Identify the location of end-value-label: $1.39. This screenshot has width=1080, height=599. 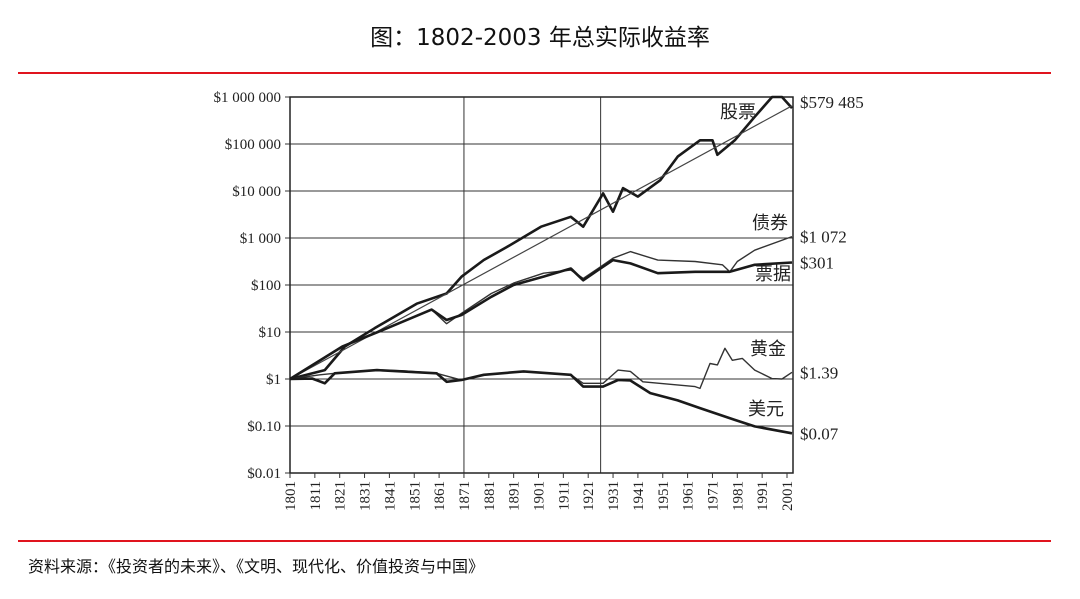
(819, 372).